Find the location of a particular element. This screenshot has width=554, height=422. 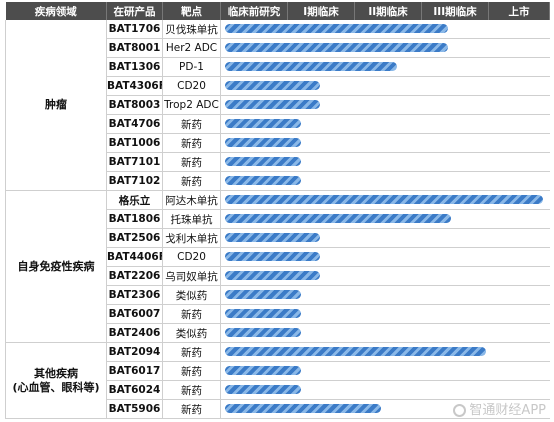

table-row: BAT2306 类似药 is located at coordinates (278, 295).